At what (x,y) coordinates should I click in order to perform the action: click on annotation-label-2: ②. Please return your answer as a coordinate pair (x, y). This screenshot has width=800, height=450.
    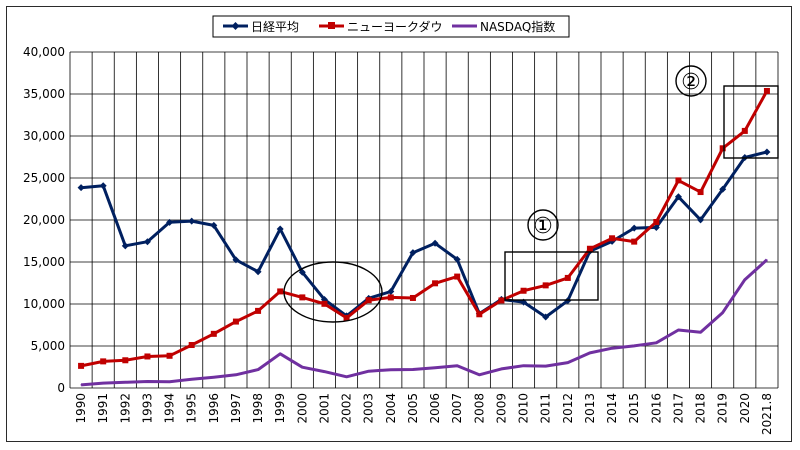
    Looking at the image, I should click on (691, 82).